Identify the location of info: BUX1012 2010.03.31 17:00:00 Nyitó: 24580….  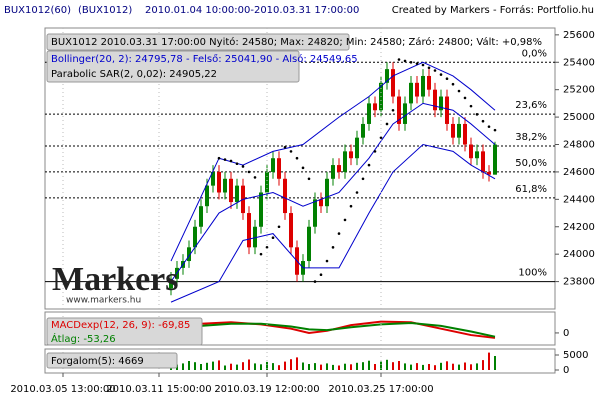
(296, 42).